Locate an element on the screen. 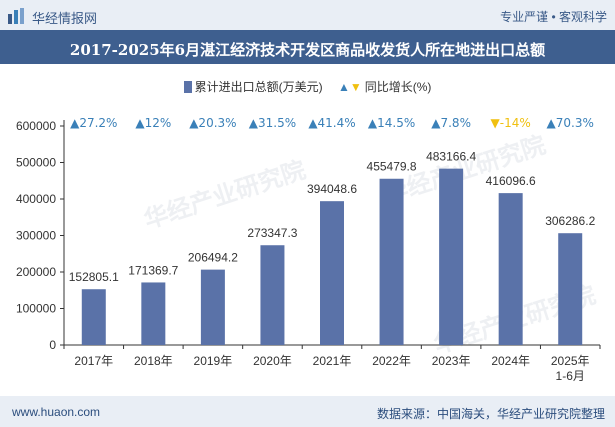 Image resolution: width=615 pixels, height=427 pixels. bar-value-label: 394048.6 is located at coordinates (332, 189).